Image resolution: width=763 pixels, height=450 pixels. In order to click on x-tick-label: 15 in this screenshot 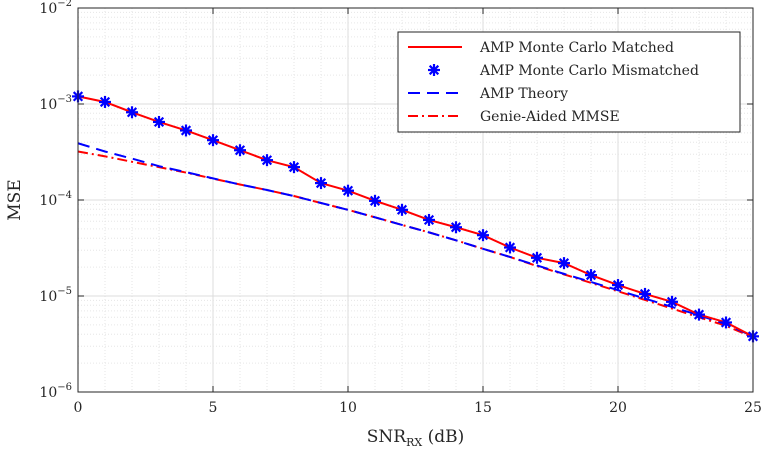, I will do `click(483, 408)`.